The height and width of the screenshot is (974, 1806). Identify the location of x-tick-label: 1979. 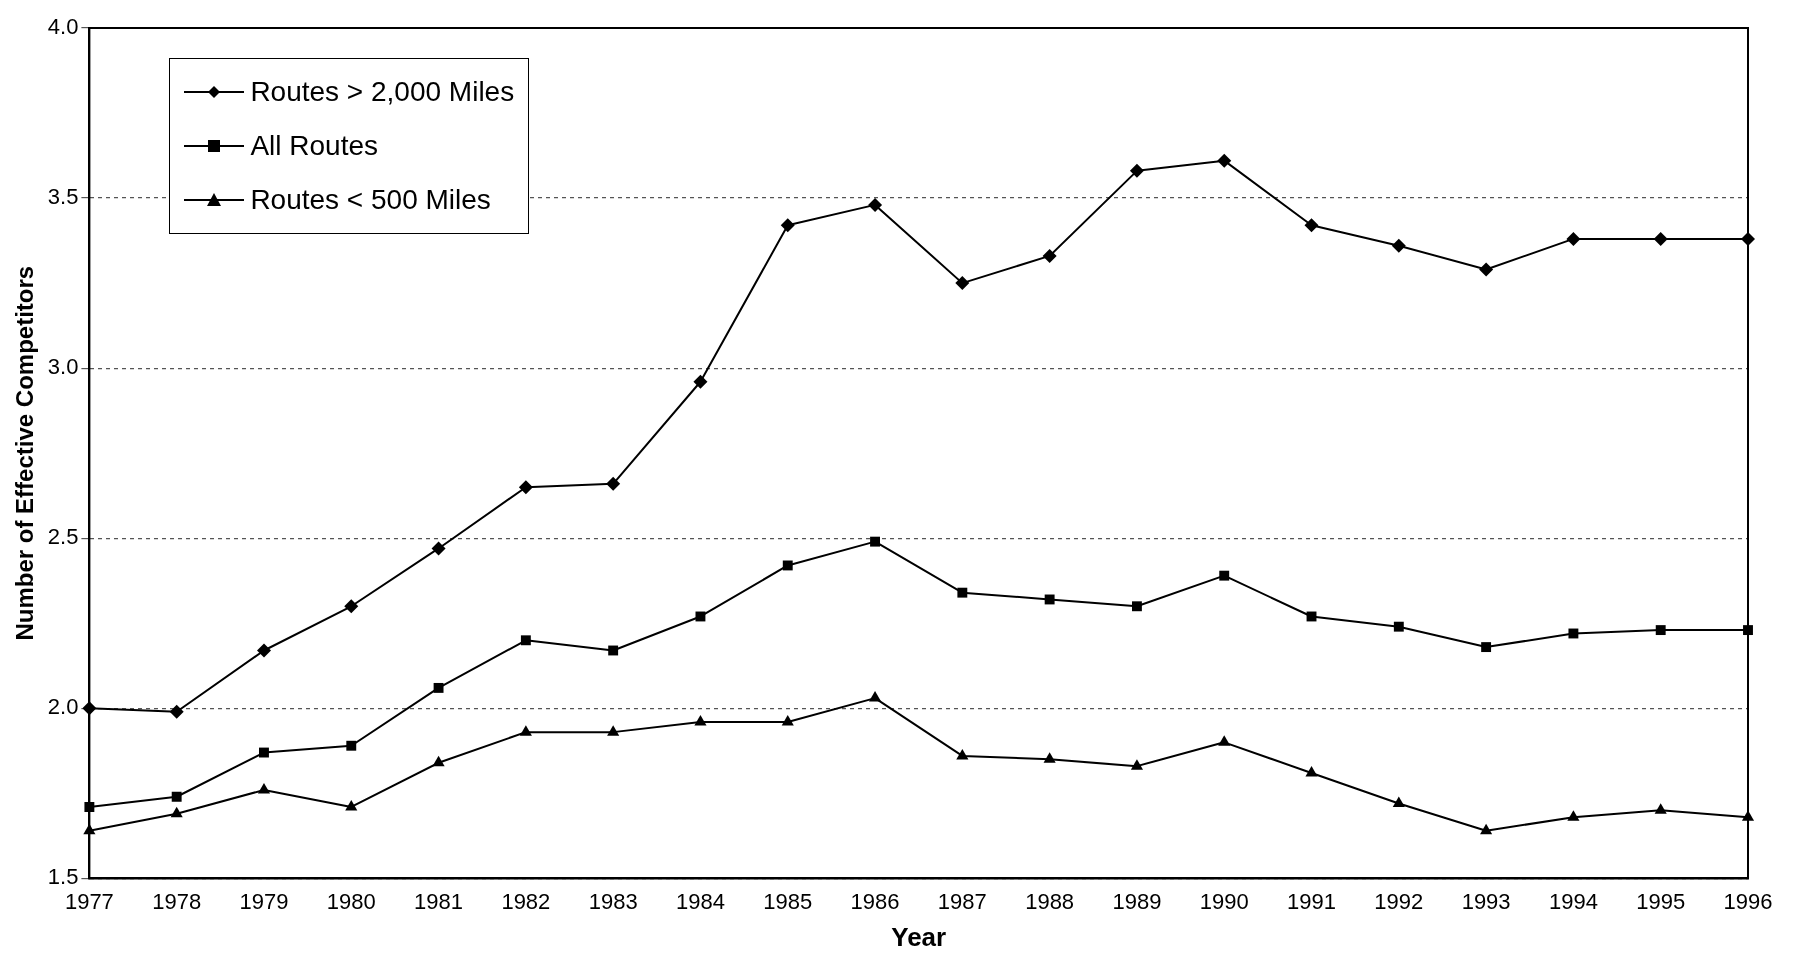
(264, 901).